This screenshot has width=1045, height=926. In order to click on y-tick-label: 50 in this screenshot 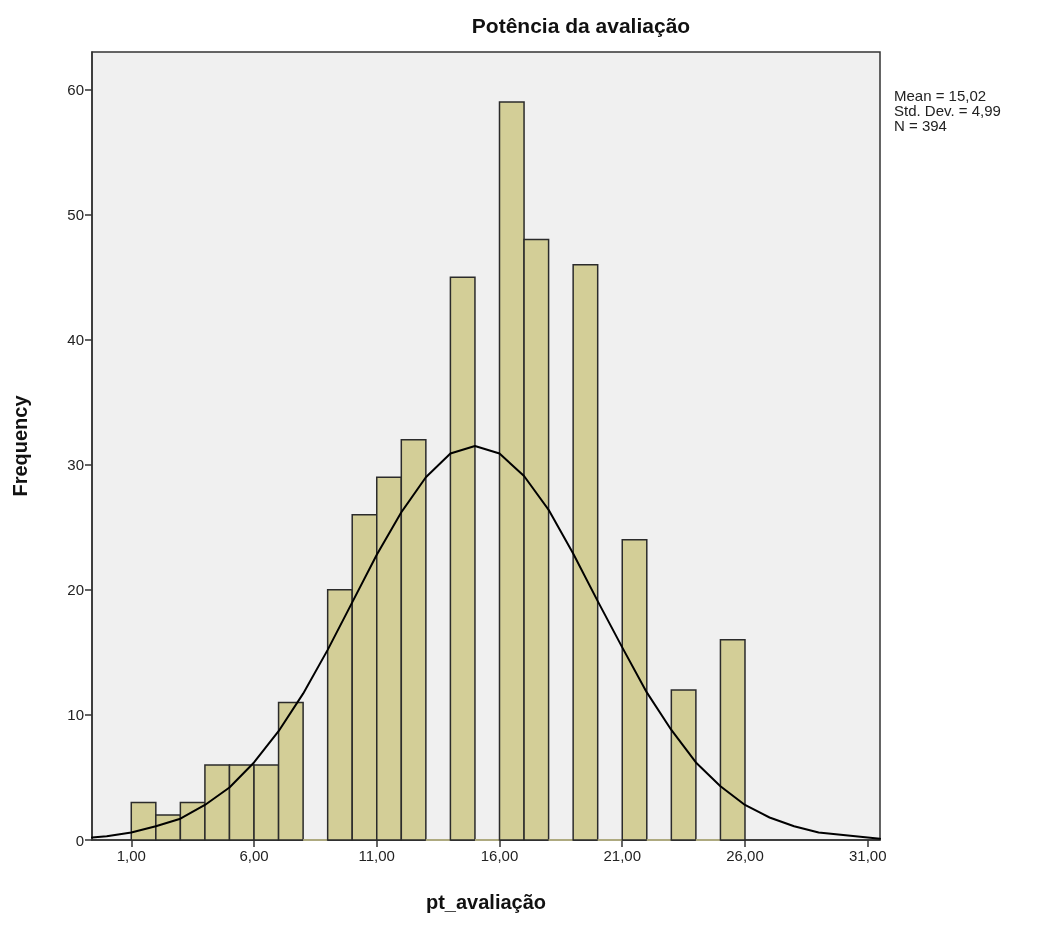, I will do `click(75, 215)`.